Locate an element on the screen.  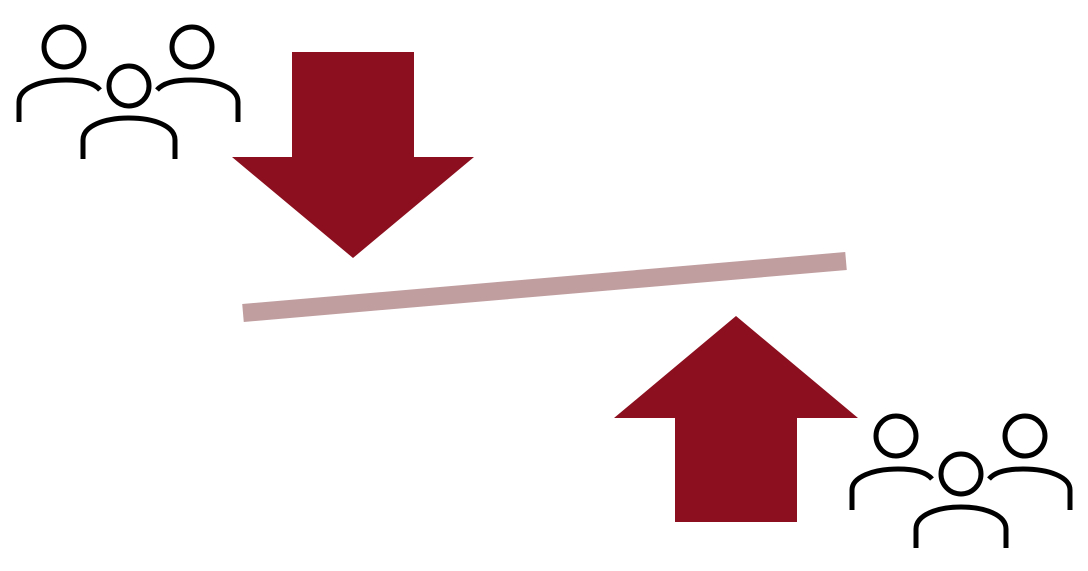
people-group-icon-top-left is located at coordinates (128, 91).